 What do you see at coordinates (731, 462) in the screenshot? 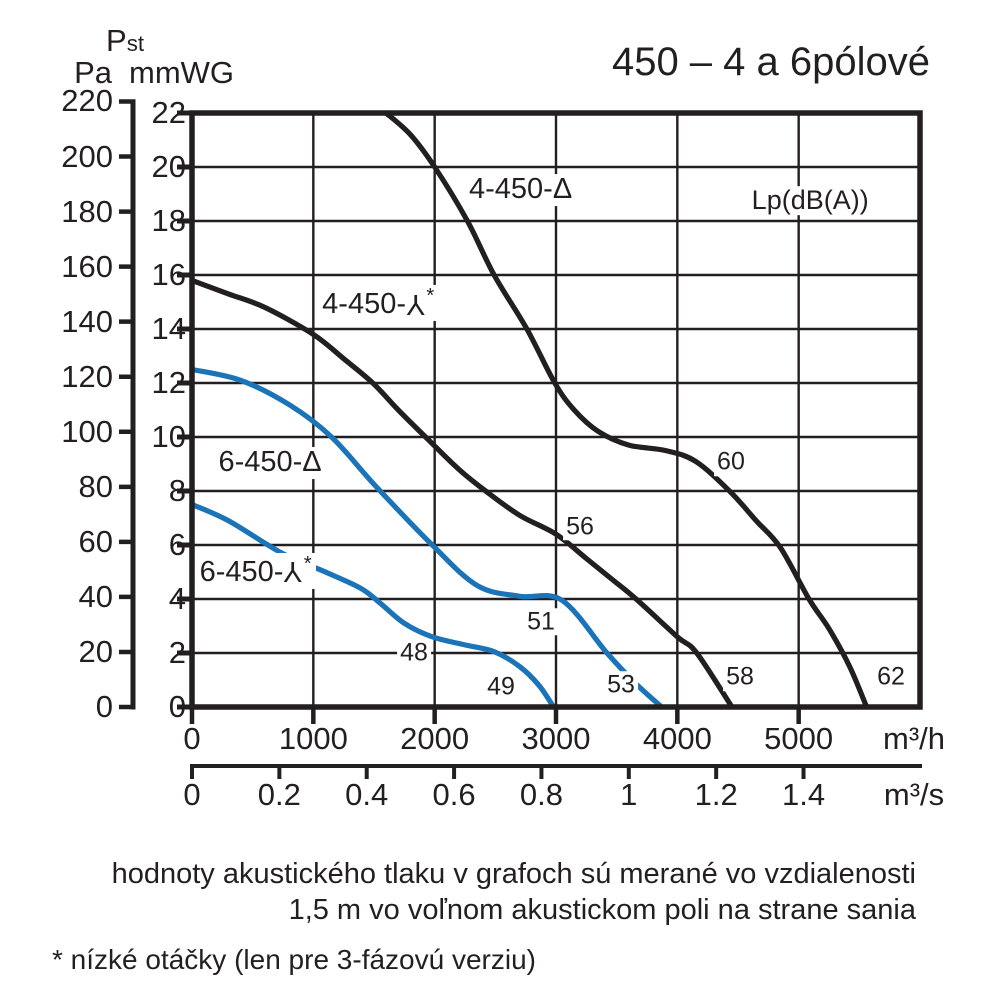
I see `noise-db-label-60: 60` at bounding box center [731, 462].